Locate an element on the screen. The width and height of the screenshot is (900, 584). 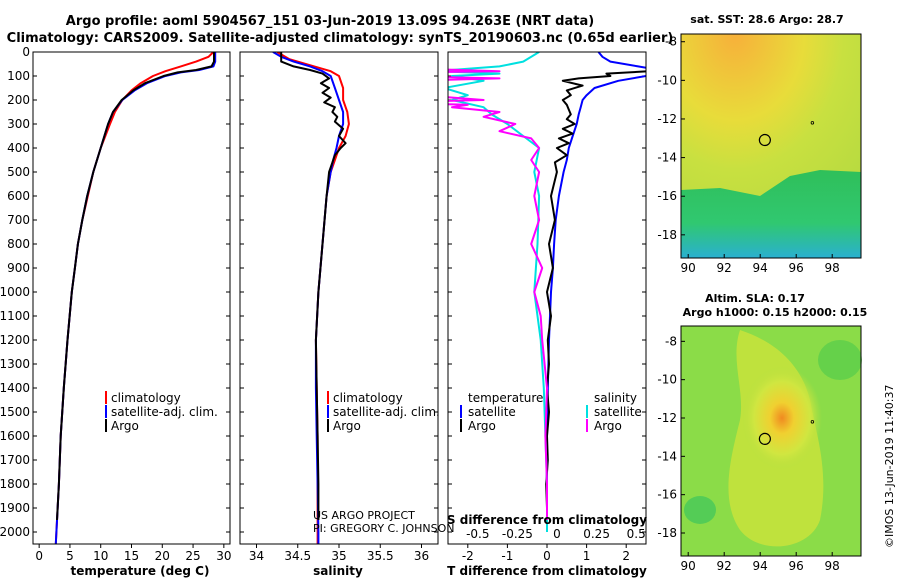
sla-field-low is located at coordinates (700, 510).